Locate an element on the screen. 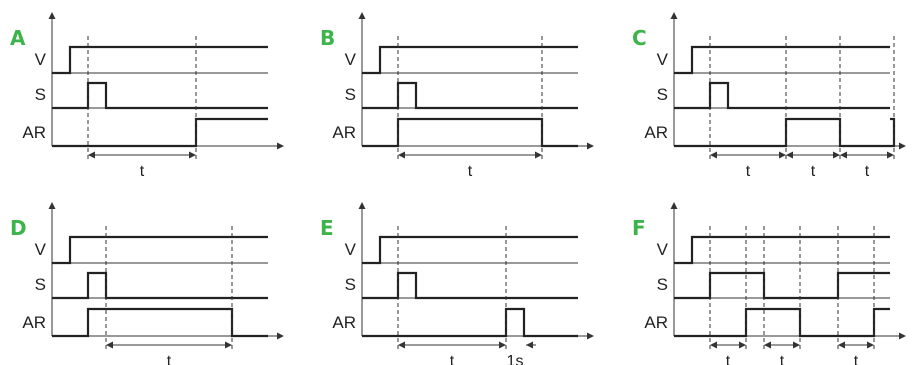 The height and width of the screenshot is (365, 919). panel-letter: A is located at coordinates (18, 38).